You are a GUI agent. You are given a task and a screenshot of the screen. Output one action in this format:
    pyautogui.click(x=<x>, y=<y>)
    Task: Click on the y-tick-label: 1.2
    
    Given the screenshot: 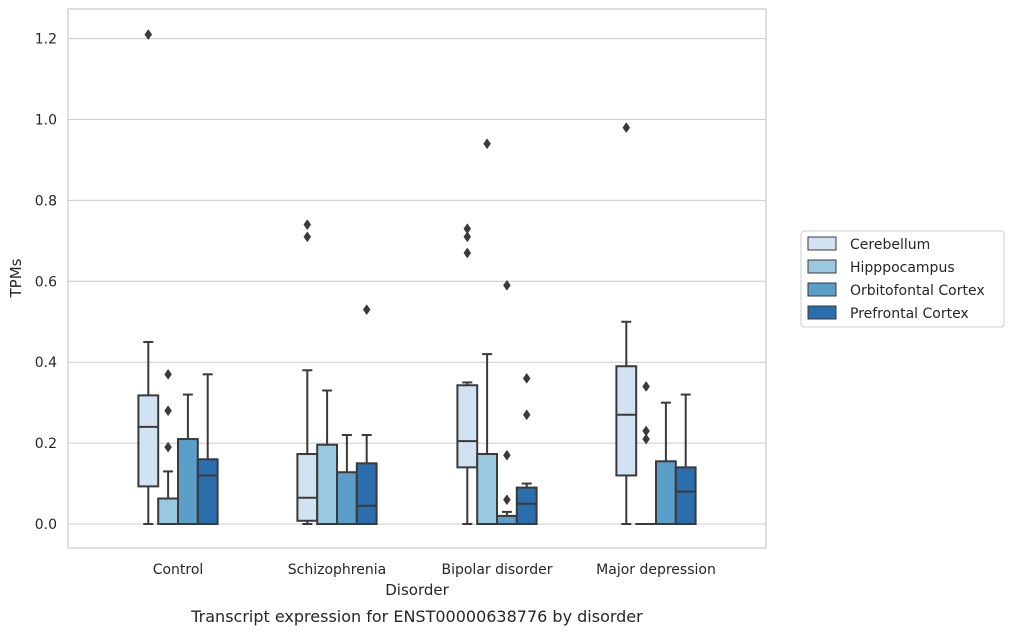 What is the action you would take?
    pyautogui.click(x=46, y=40)
    